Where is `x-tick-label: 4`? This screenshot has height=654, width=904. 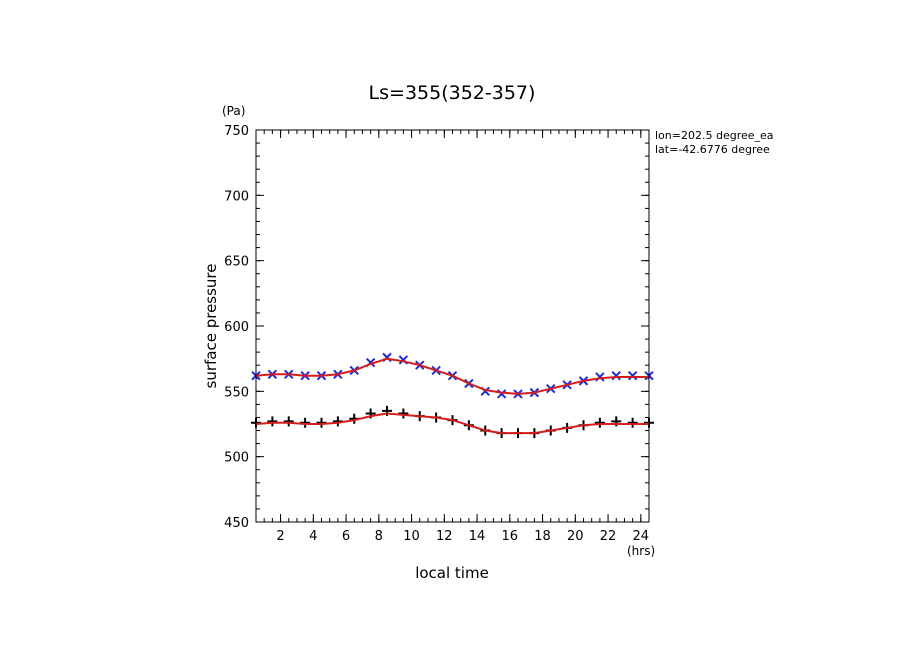 x-tick-label: 4 is located at coordinates (313, 536).